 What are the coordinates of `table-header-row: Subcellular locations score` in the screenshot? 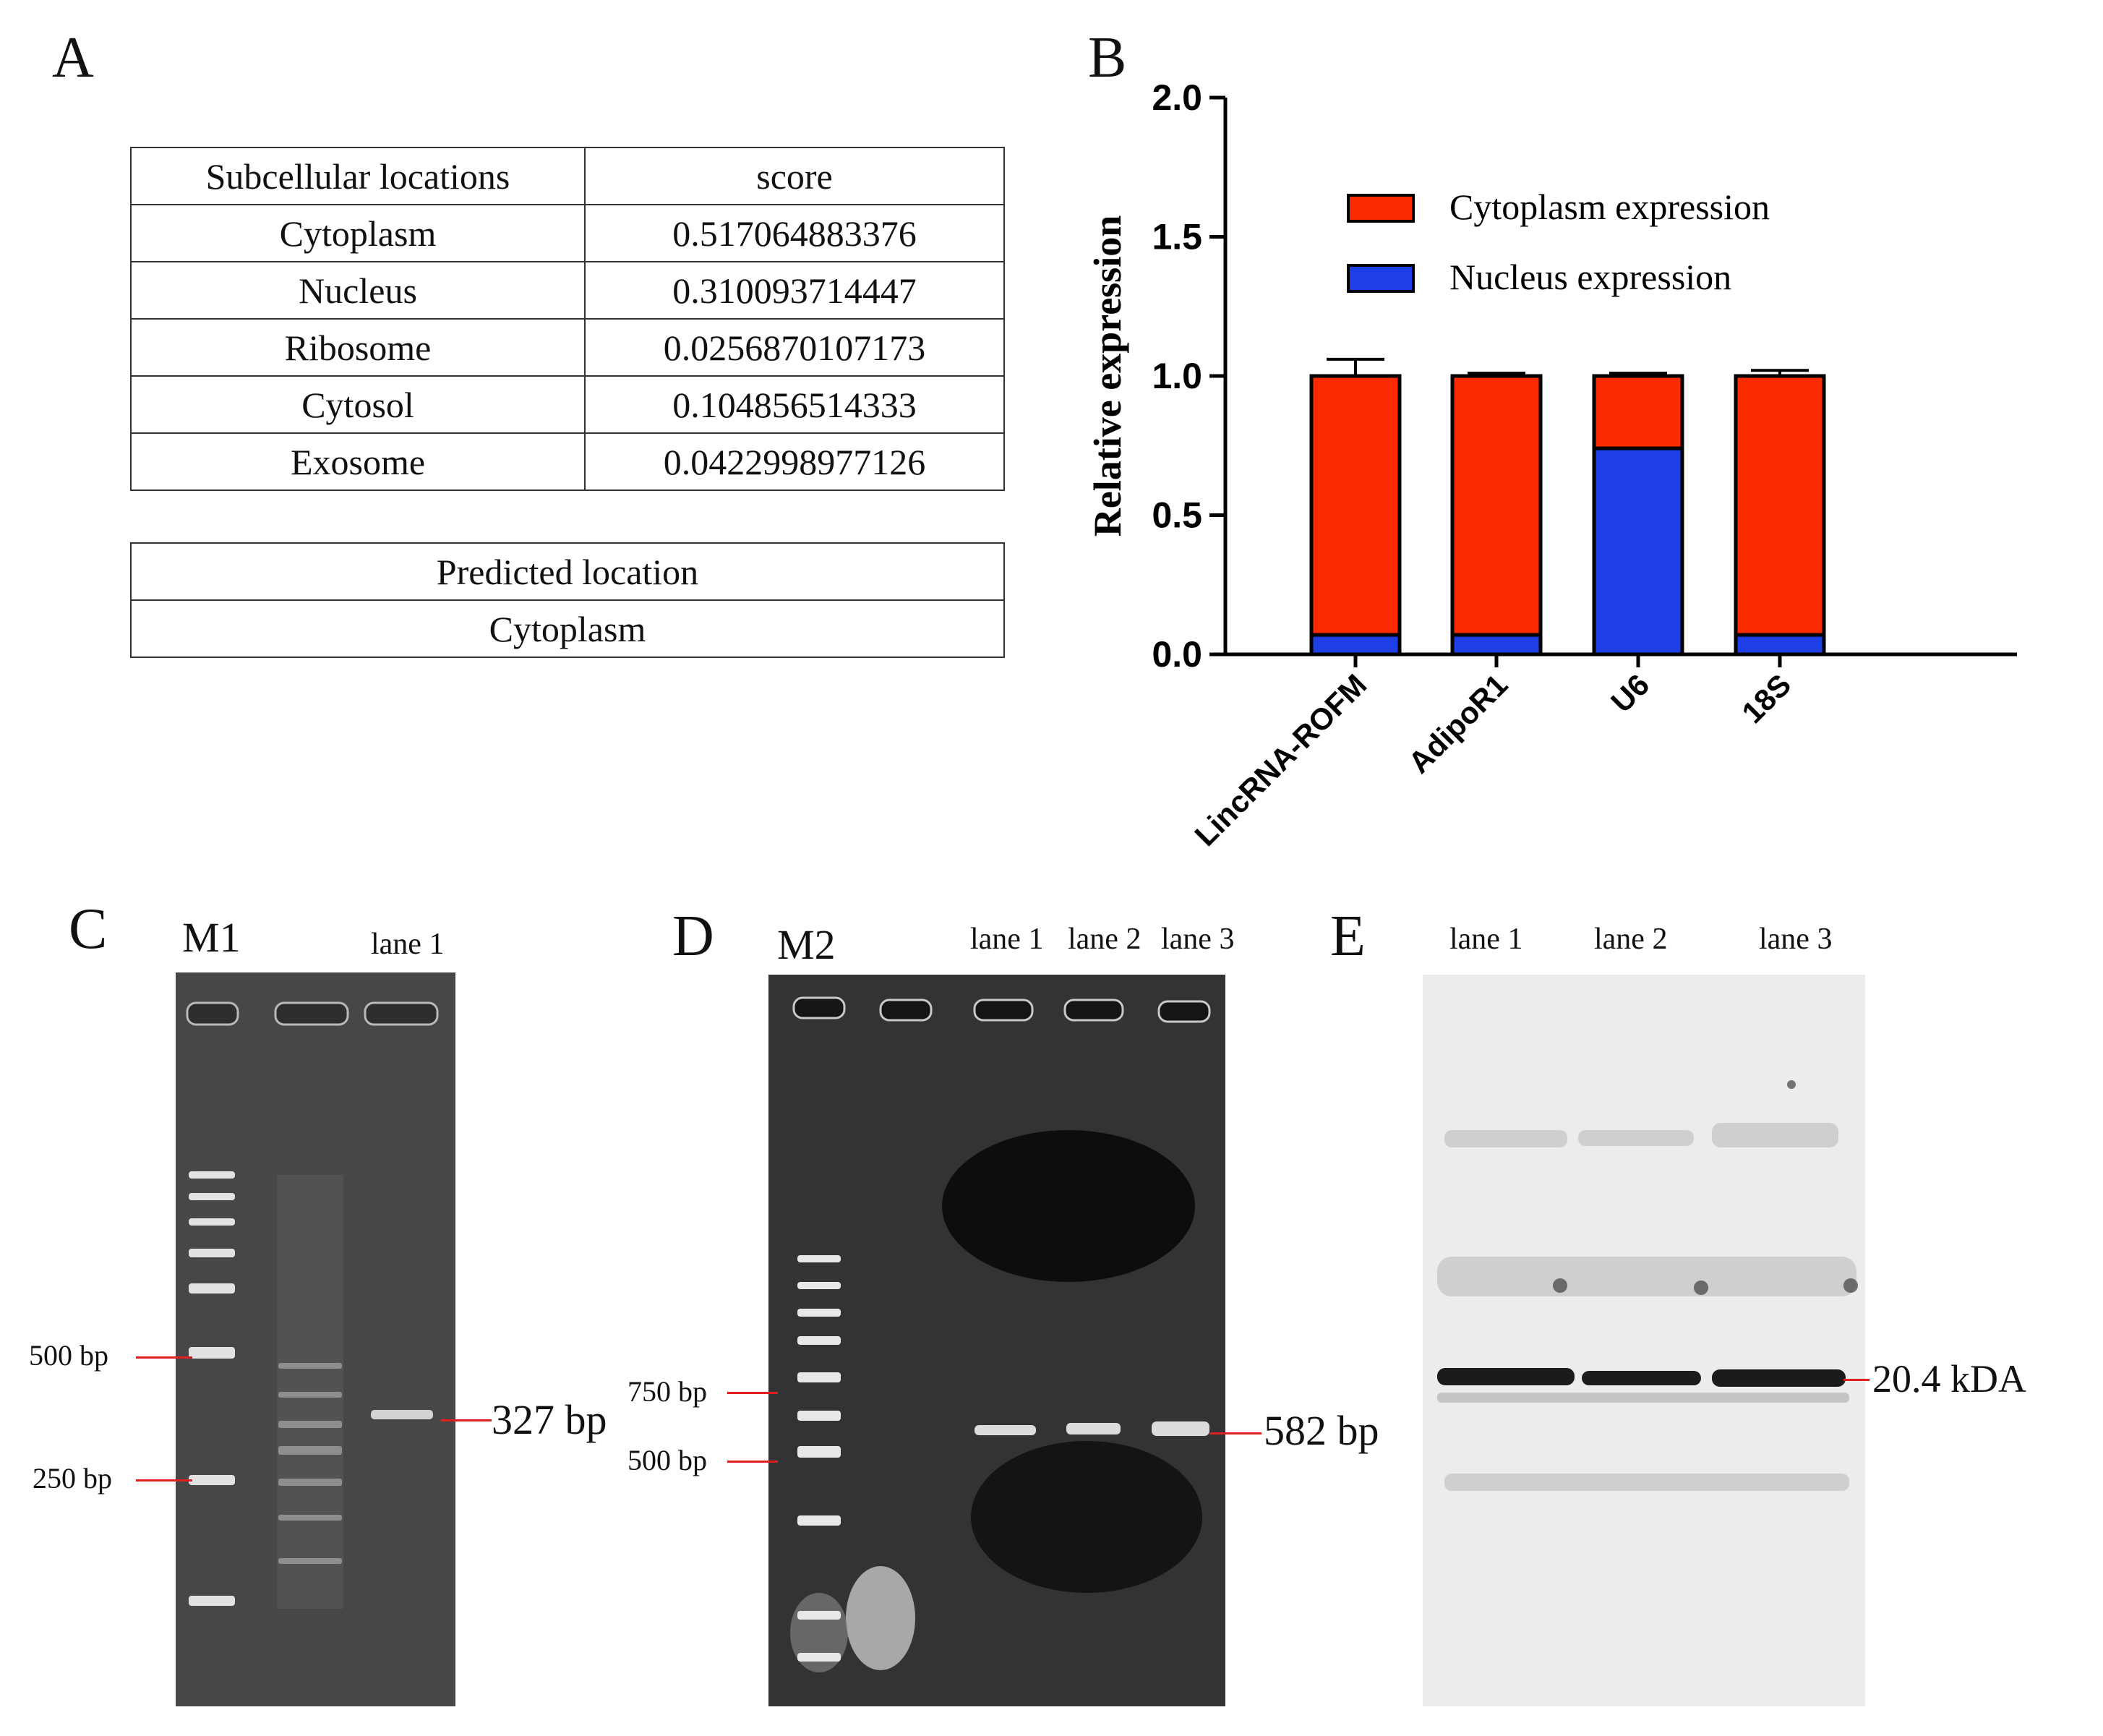 It's located at (567, 176).